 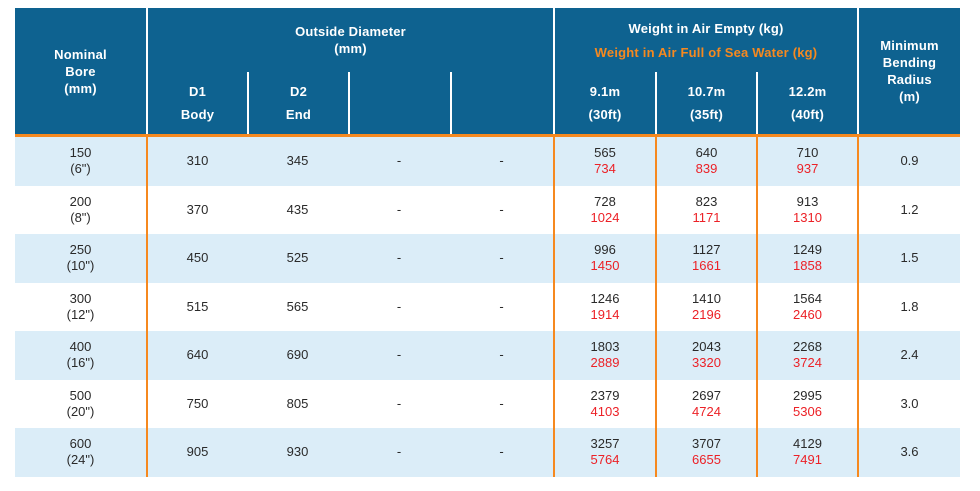 I want to click on weight-empty-value: 728, so click(x=605, y=201).